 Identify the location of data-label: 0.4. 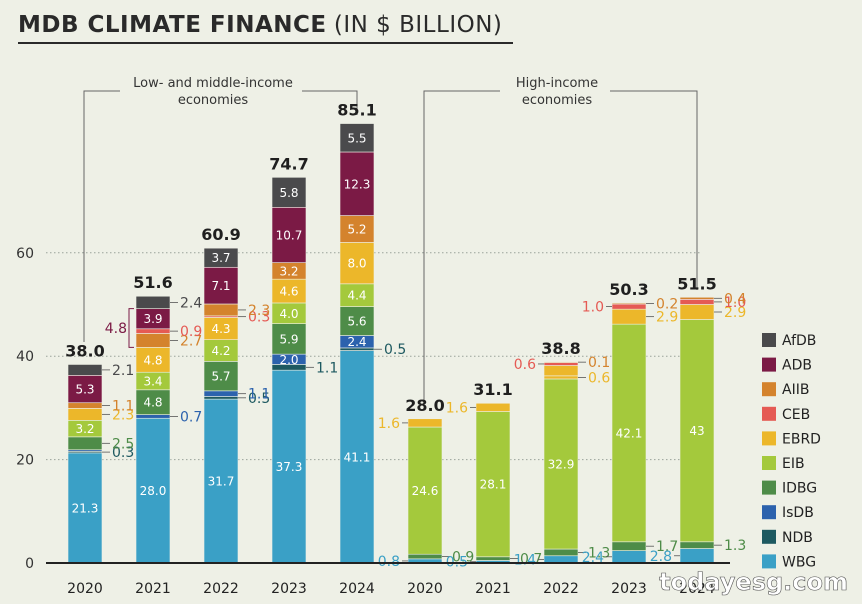
(735, 299).